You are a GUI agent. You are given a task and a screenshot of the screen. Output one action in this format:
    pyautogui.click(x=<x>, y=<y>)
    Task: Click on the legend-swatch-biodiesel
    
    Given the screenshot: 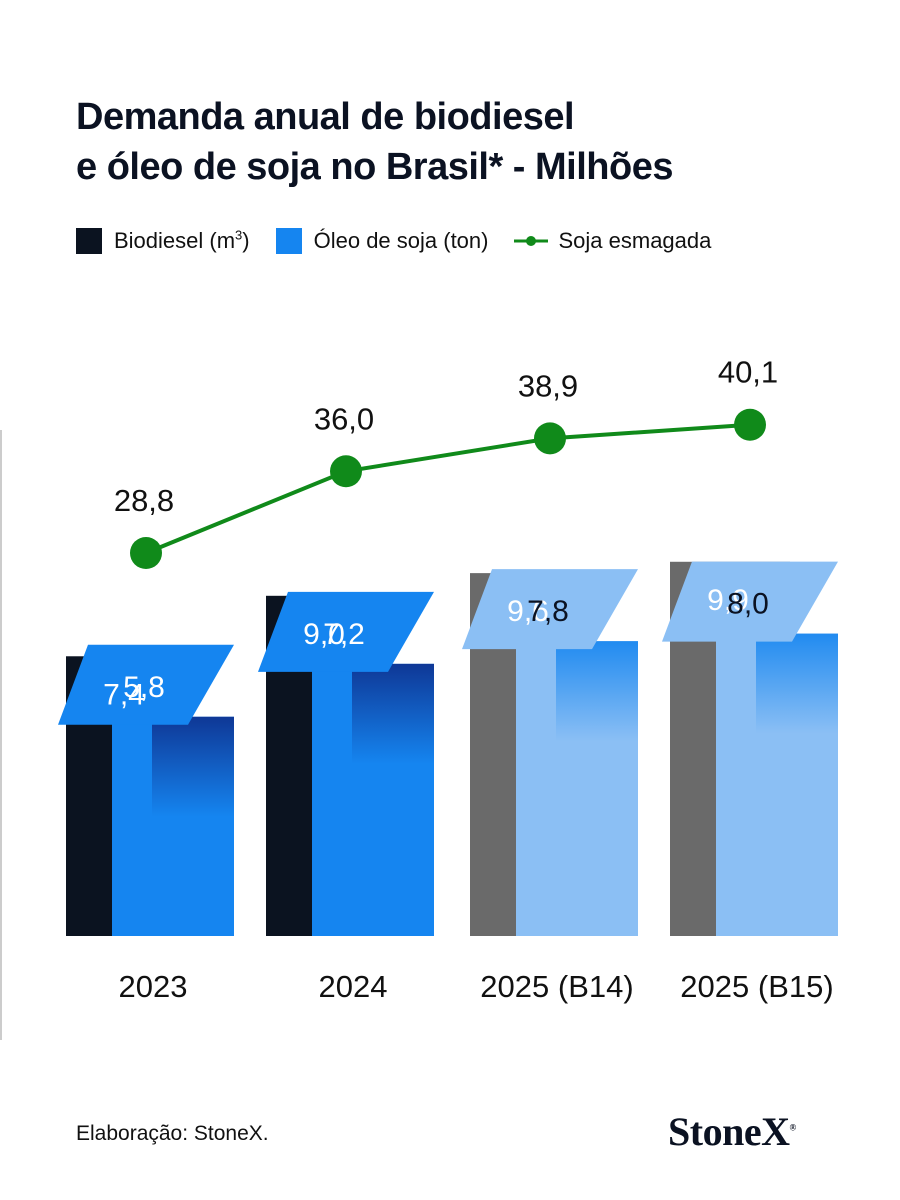 What is the action you would take?
    pyautogui.click(x=89, y=241)
    